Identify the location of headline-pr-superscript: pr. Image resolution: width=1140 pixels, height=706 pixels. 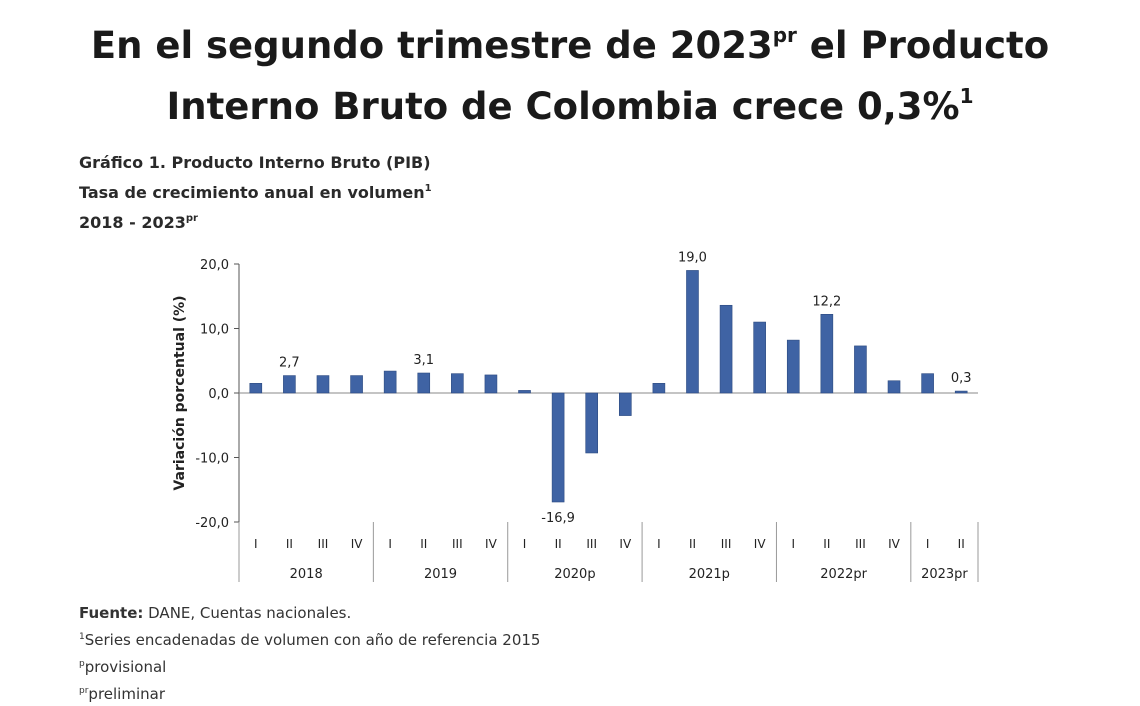
(784, 35).